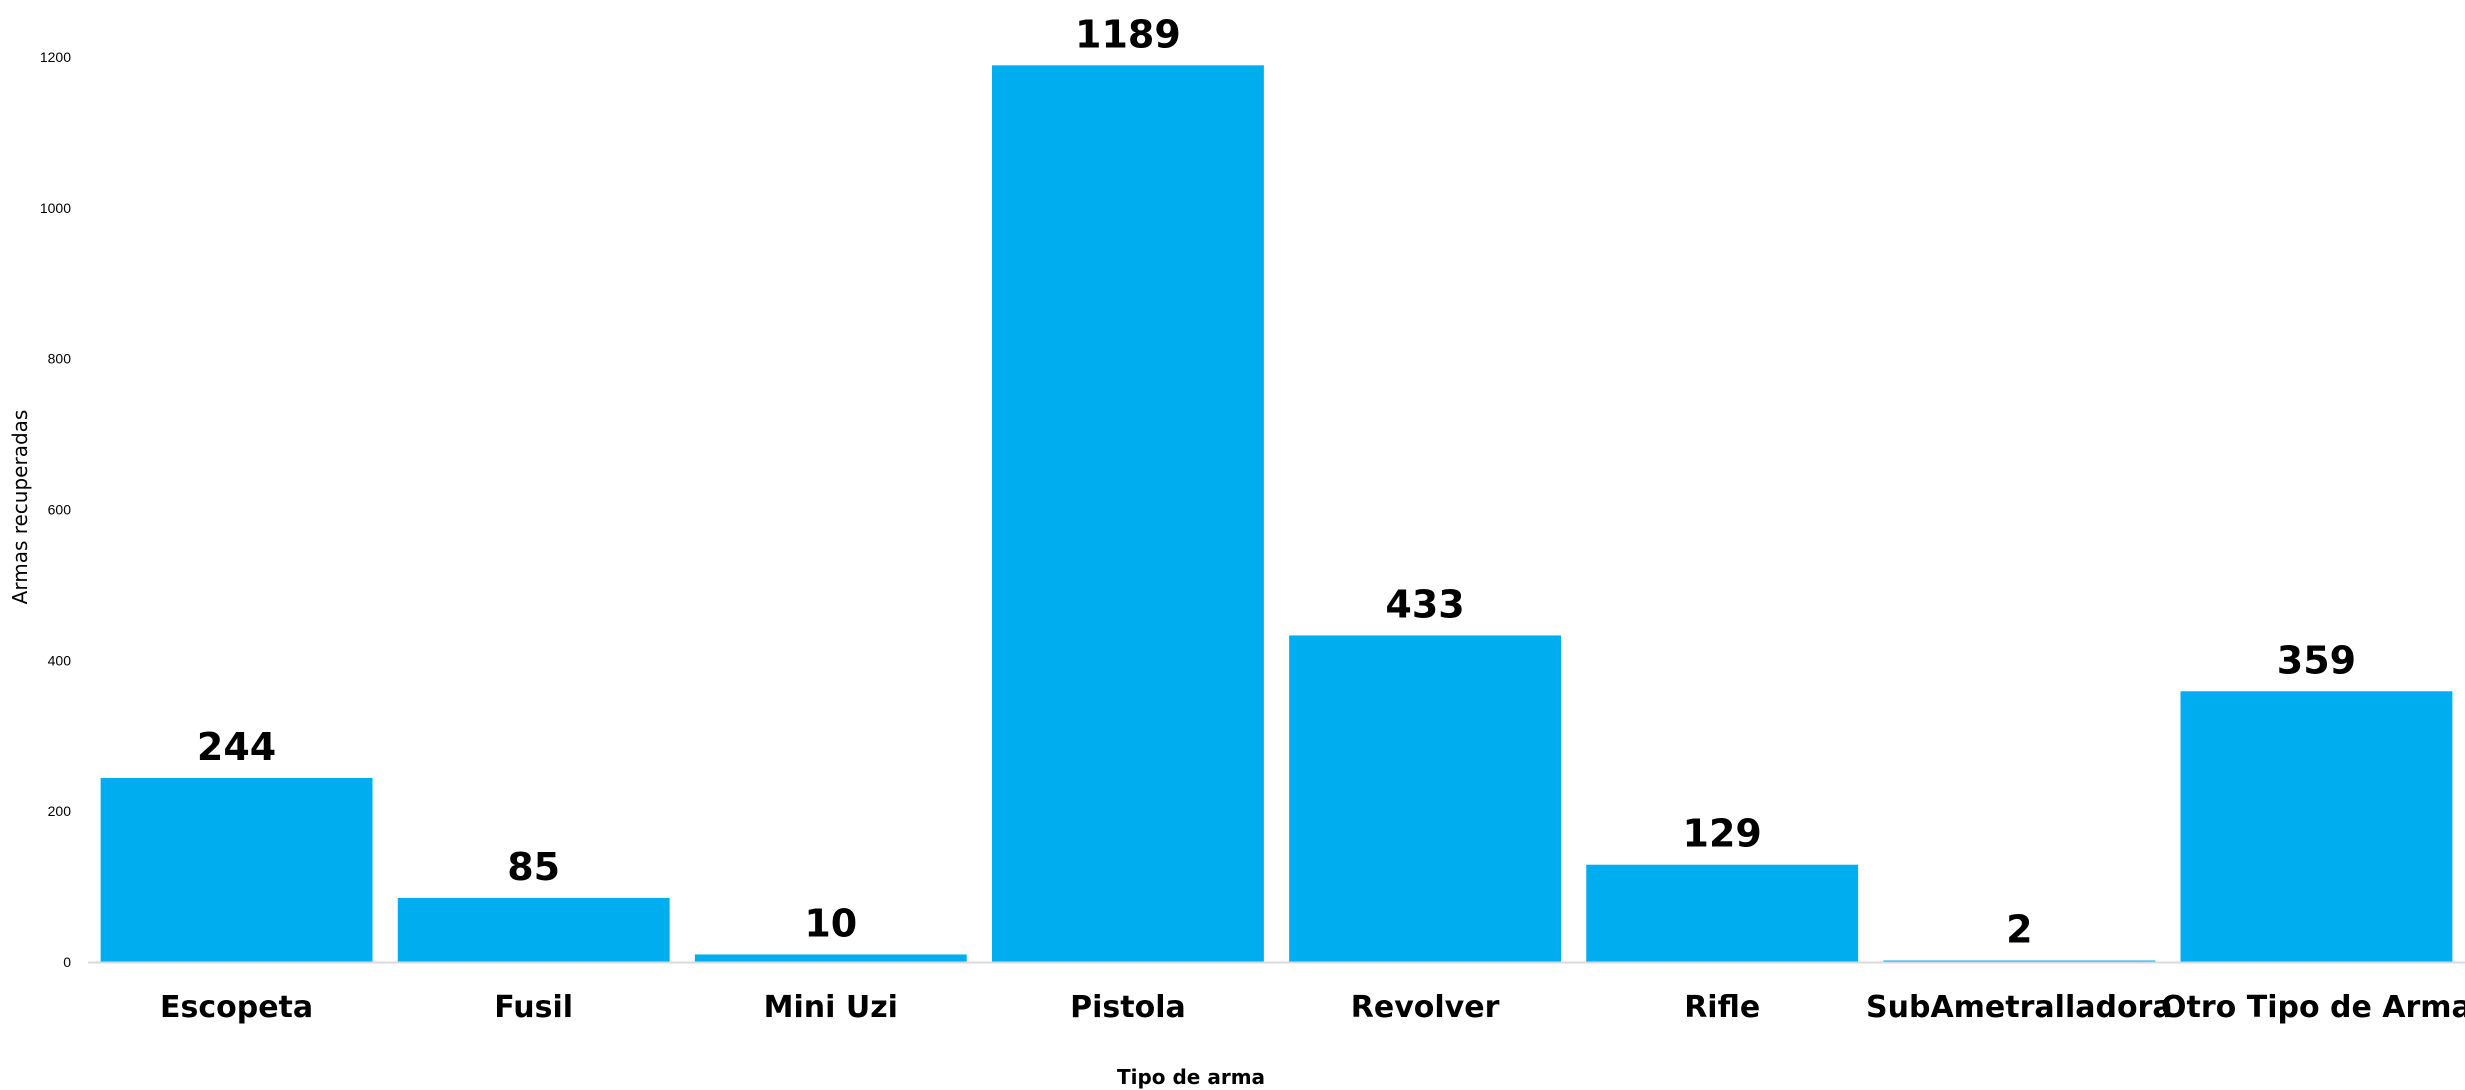  Describe the element at coordinates (60, 811) in the screenshot. I see `y-tick-label: 200` at that location.